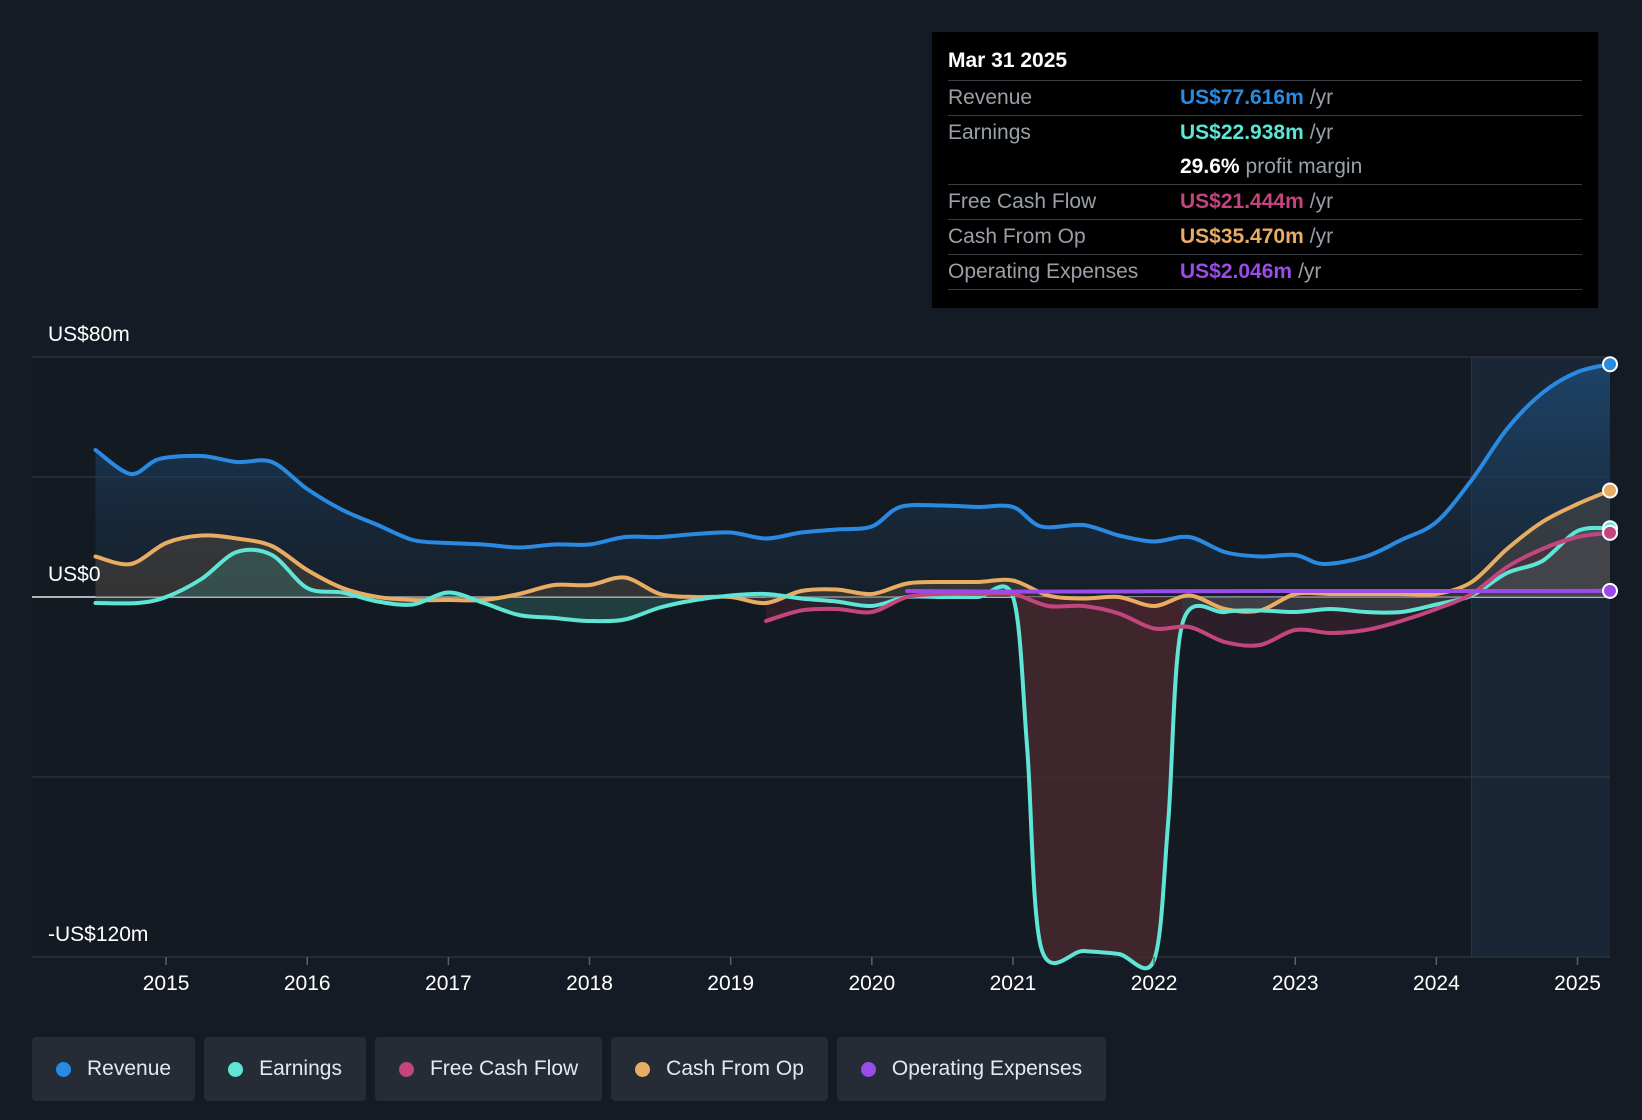 The height and width of the screenshot is (1120, 1642). I want to click on tooltip-row-margin: 29.6% profit margin, so click(1265, 167).